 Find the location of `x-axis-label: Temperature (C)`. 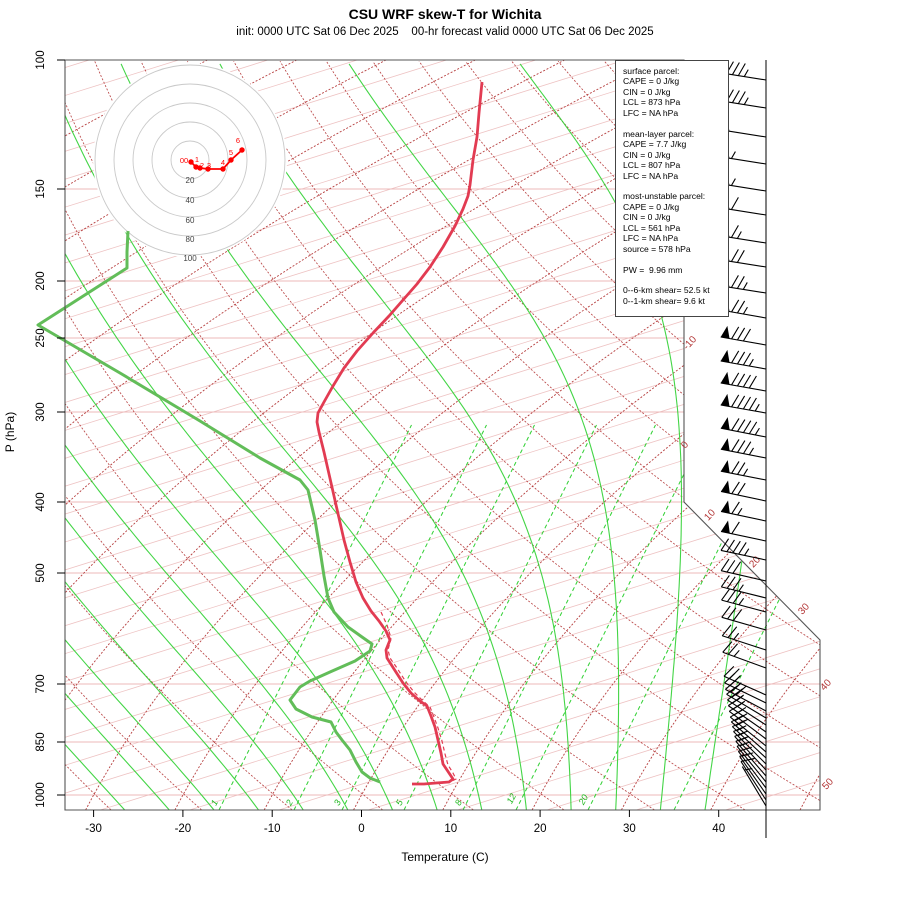

x-axis-label: Temperature (C) is located at coordinates (445, 857).